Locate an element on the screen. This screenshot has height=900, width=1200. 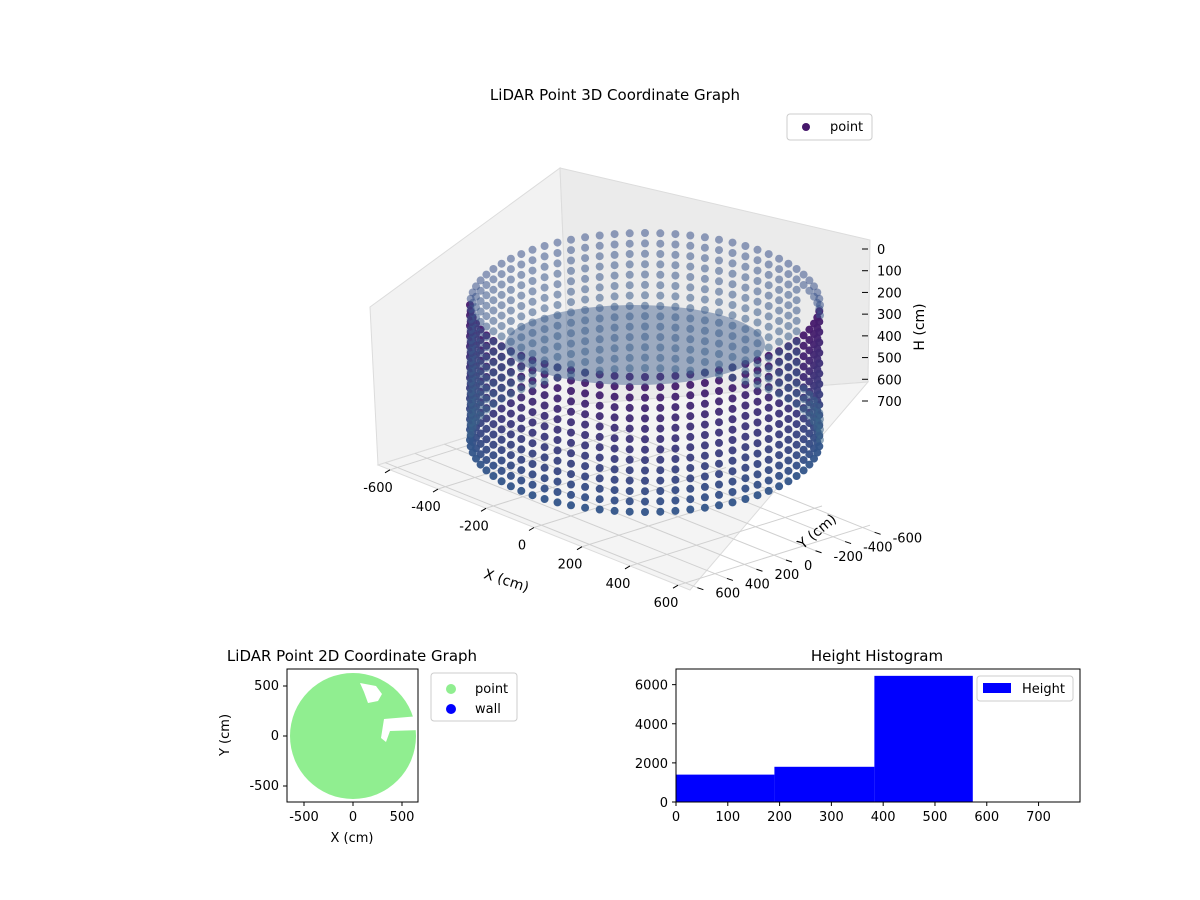
histogram-bar is located at coordinates (725, 788).